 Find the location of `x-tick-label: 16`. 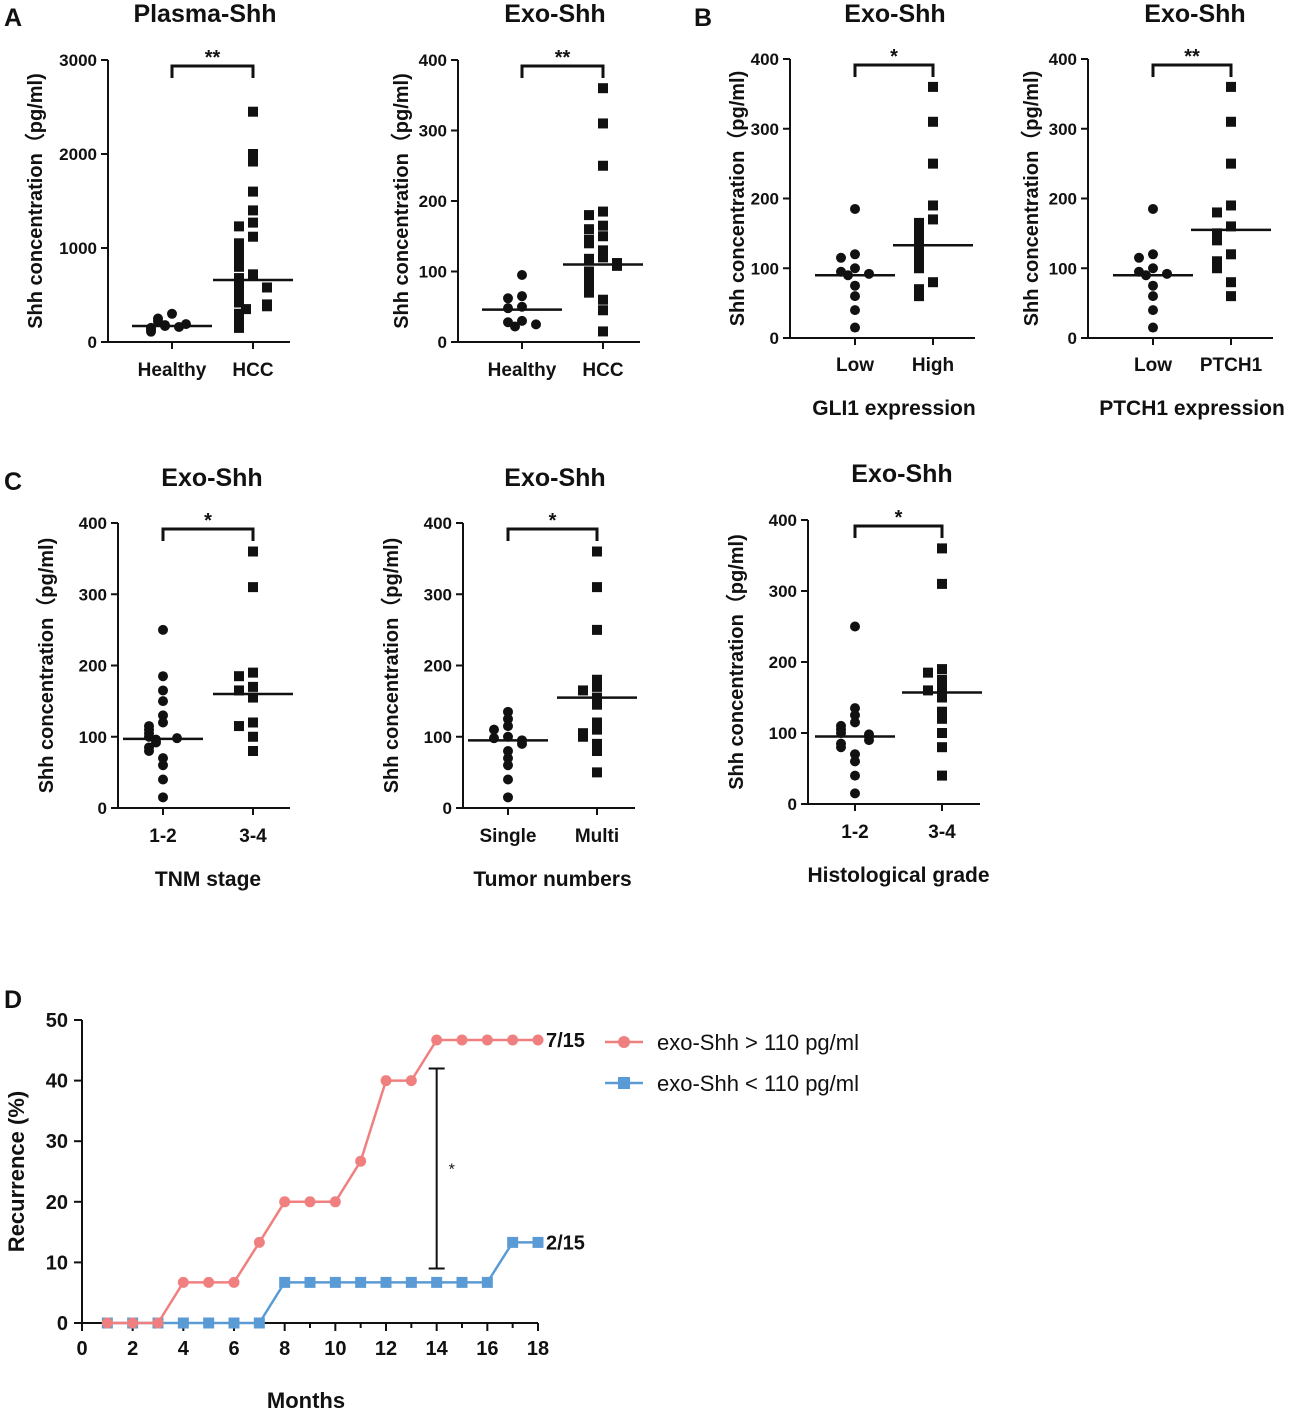

x-tick-label: 16 is located at coordinates (487, 1349).